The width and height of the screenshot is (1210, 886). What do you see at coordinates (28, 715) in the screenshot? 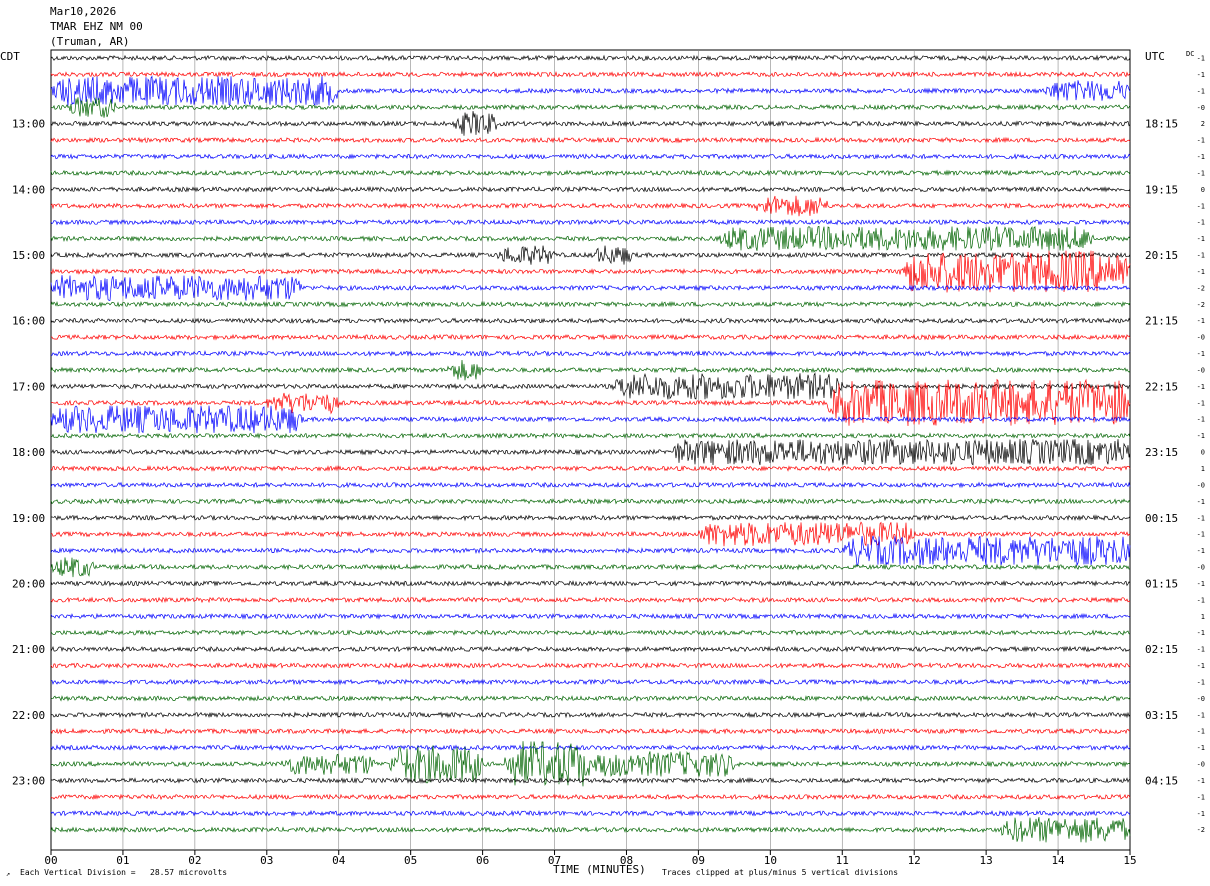
I see `left-hour-label: 22:00` at bounding box center [28, 715].